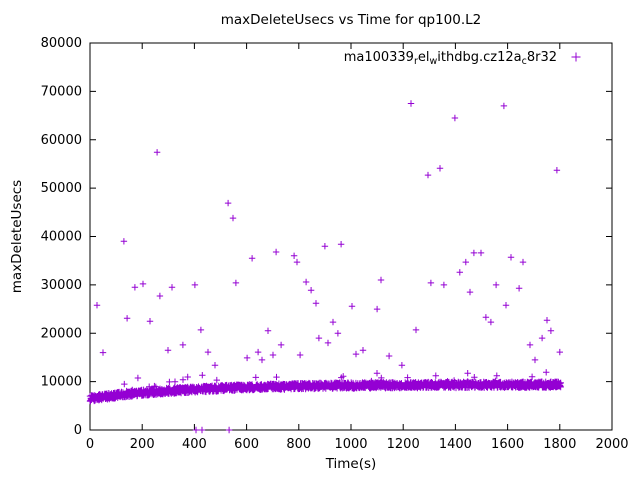 This screenshot has width=640, height=480. I want to click on legend-label-text: ma100339, so click(378, 57).